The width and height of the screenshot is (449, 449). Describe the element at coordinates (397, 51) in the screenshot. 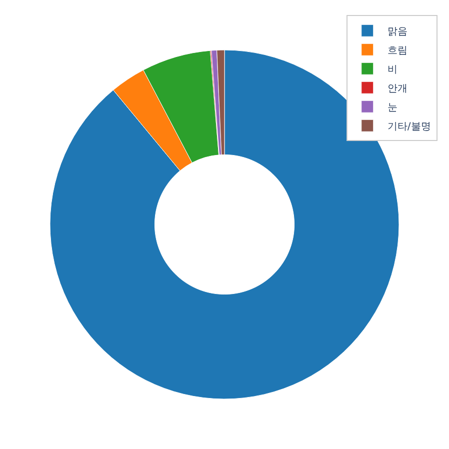

I see `legend-label: 흐림` at that location.